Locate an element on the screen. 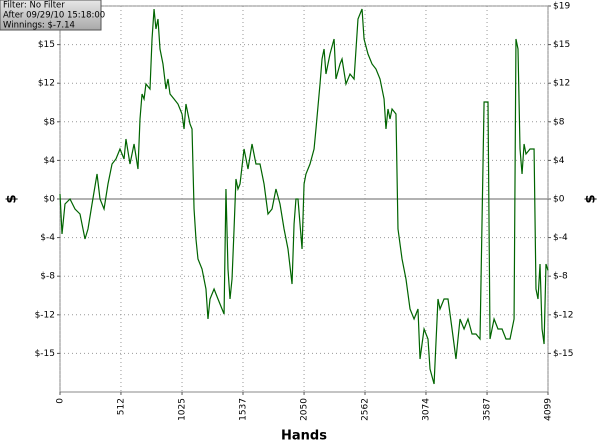  y-tick-label: $-15 is located at coordinates (45, 354).